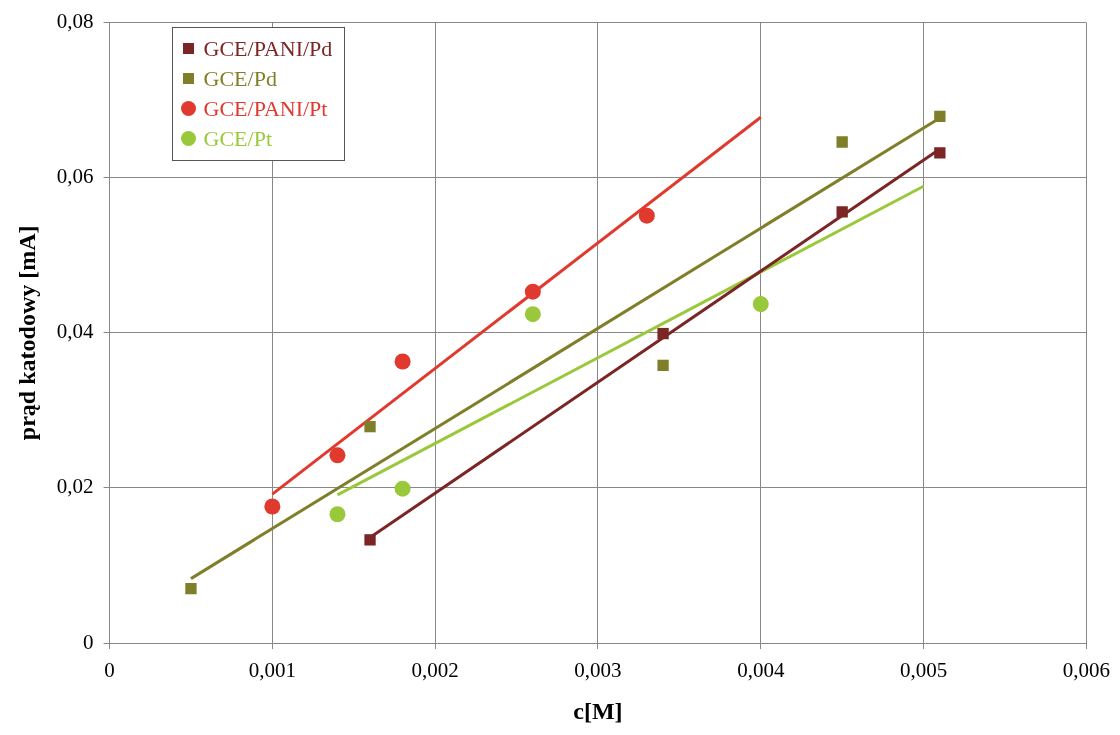  Describe the element at coordinates (88, 641) in the screenshot. I see `y-tick-label: 0` at that location.